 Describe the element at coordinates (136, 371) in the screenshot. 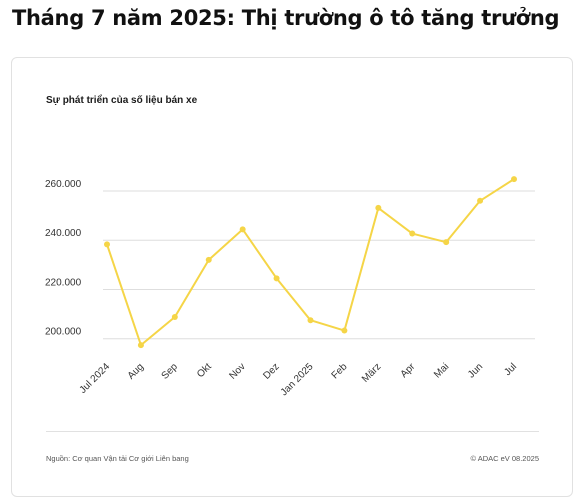

I see `x-tick-label: Aug` at that location.